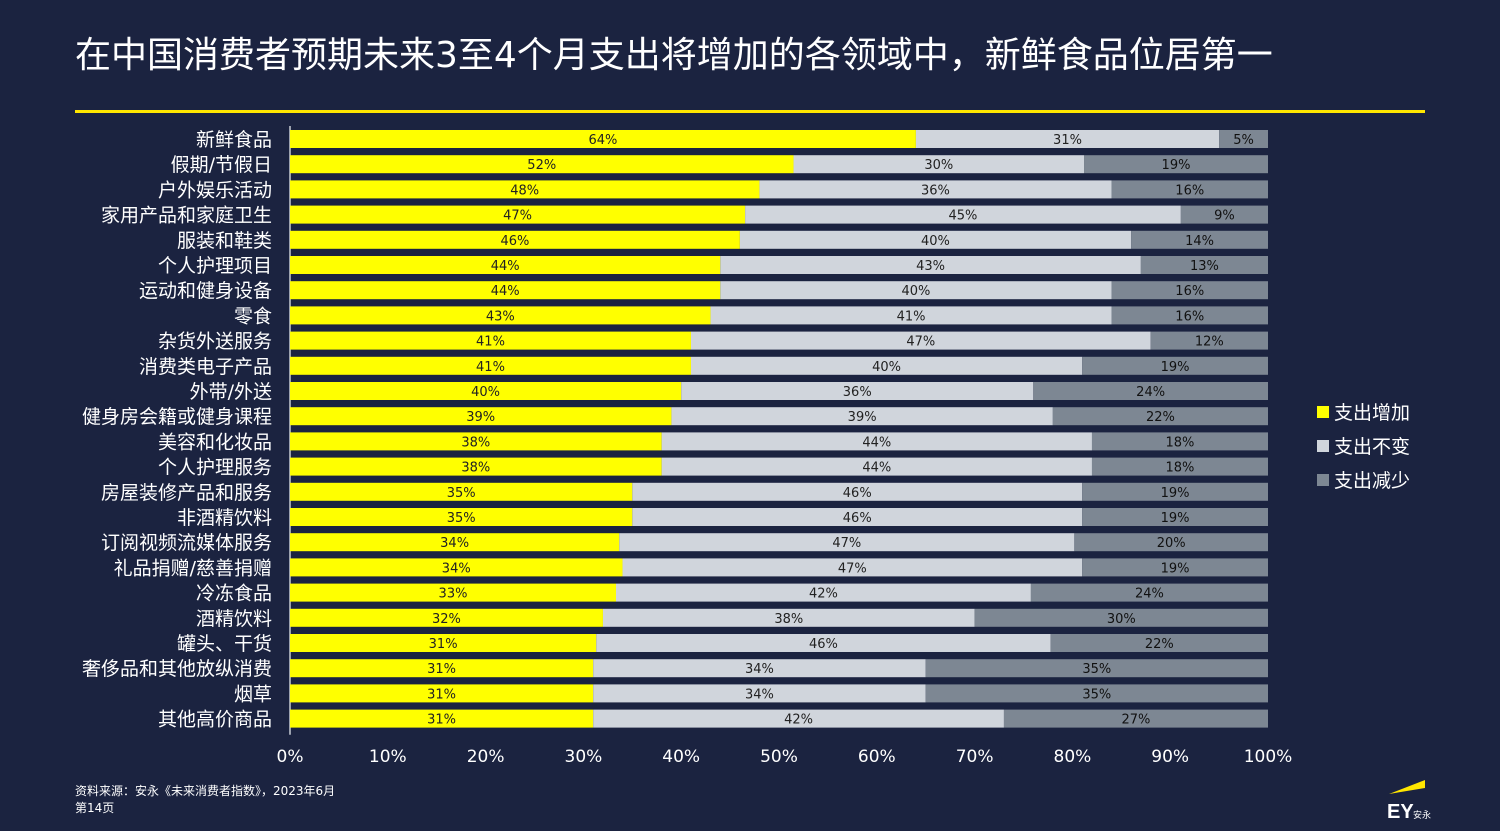  Describe the element at coordinates (779, 757) in the screenshot. I see `x-tick-label: 50%` at that location.